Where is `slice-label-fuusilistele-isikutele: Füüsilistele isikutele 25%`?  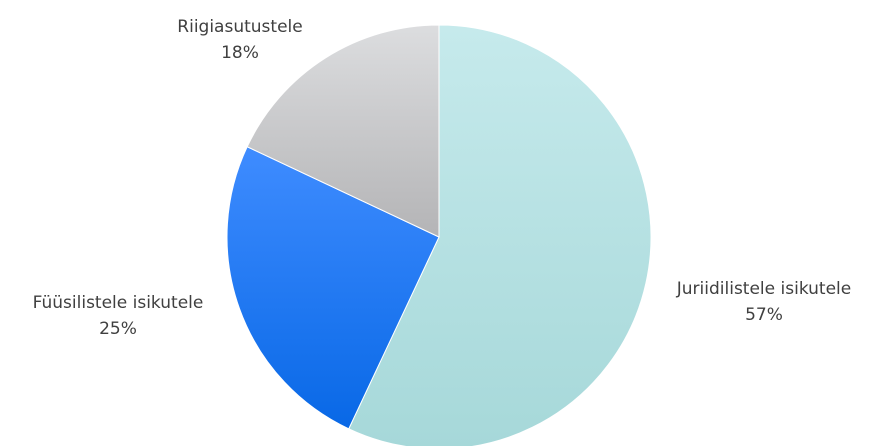
slice-label-fuusilistele-isikutele: Füüsilistele isikutele 25% is located at coordinates (118, 316).